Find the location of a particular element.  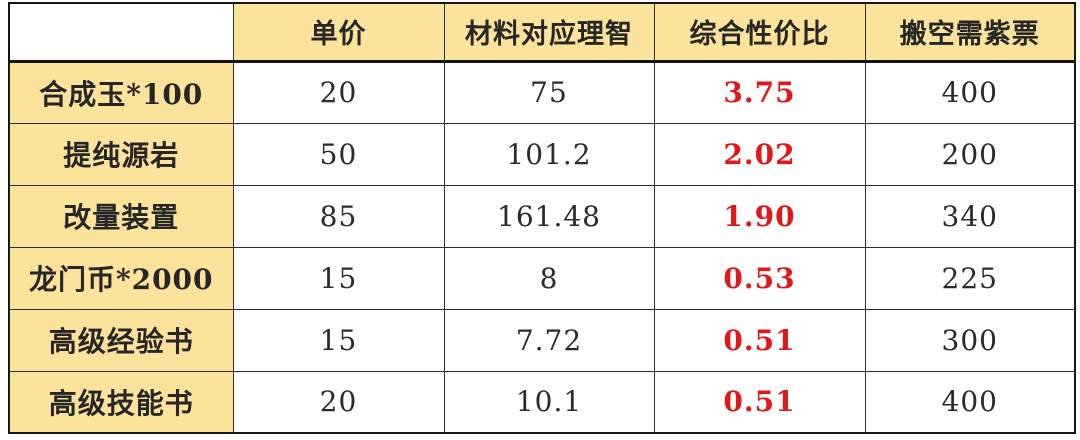

table-row: 高级技能书 20 10.1 0.51 400 is located at coordinates (542, 402).